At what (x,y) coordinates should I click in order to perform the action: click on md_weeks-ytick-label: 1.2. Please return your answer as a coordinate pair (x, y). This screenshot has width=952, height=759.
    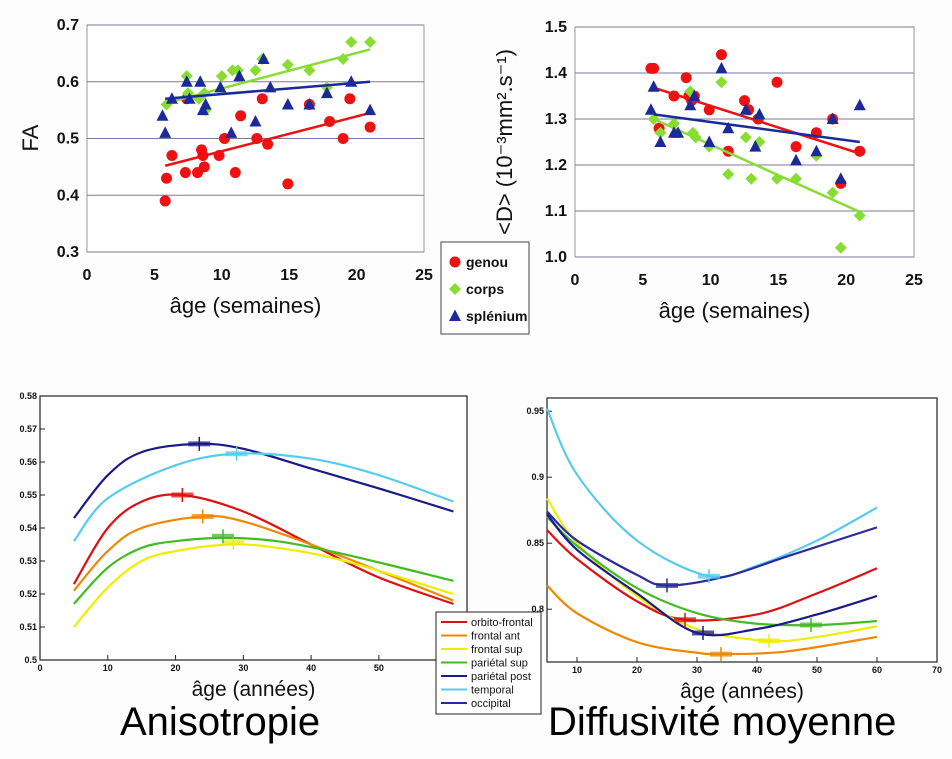
    Looking at the image, I should click on (556, 165).